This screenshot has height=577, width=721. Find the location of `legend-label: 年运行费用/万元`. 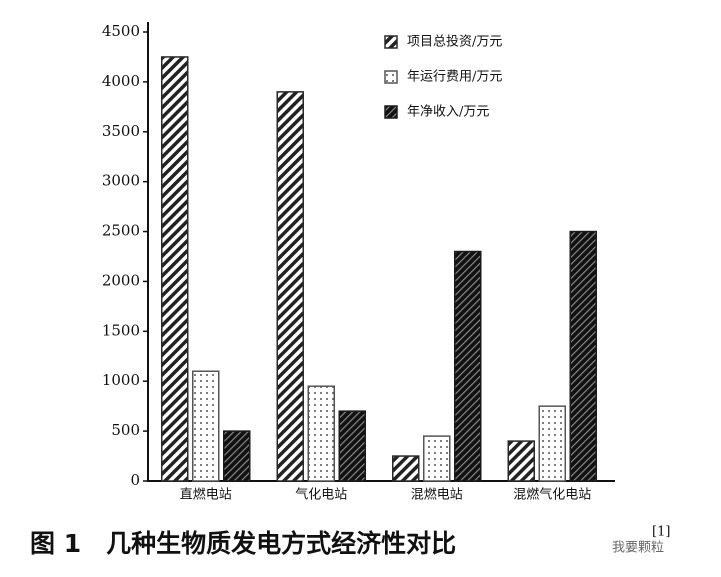

legend-label: 年运行费用/万元 is located at coordinates (454, 77).